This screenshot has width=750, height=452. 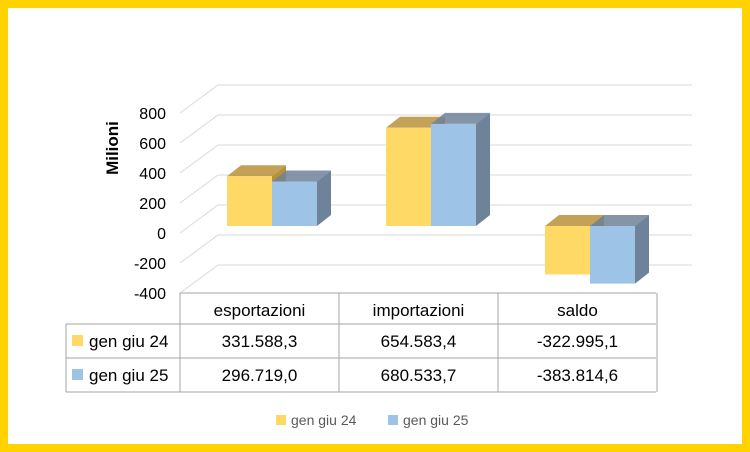 What do you see at coordinates (436, 420) in the screenshot?
I see `legend-label: gen giu 25` at bounding box center [436, 420].